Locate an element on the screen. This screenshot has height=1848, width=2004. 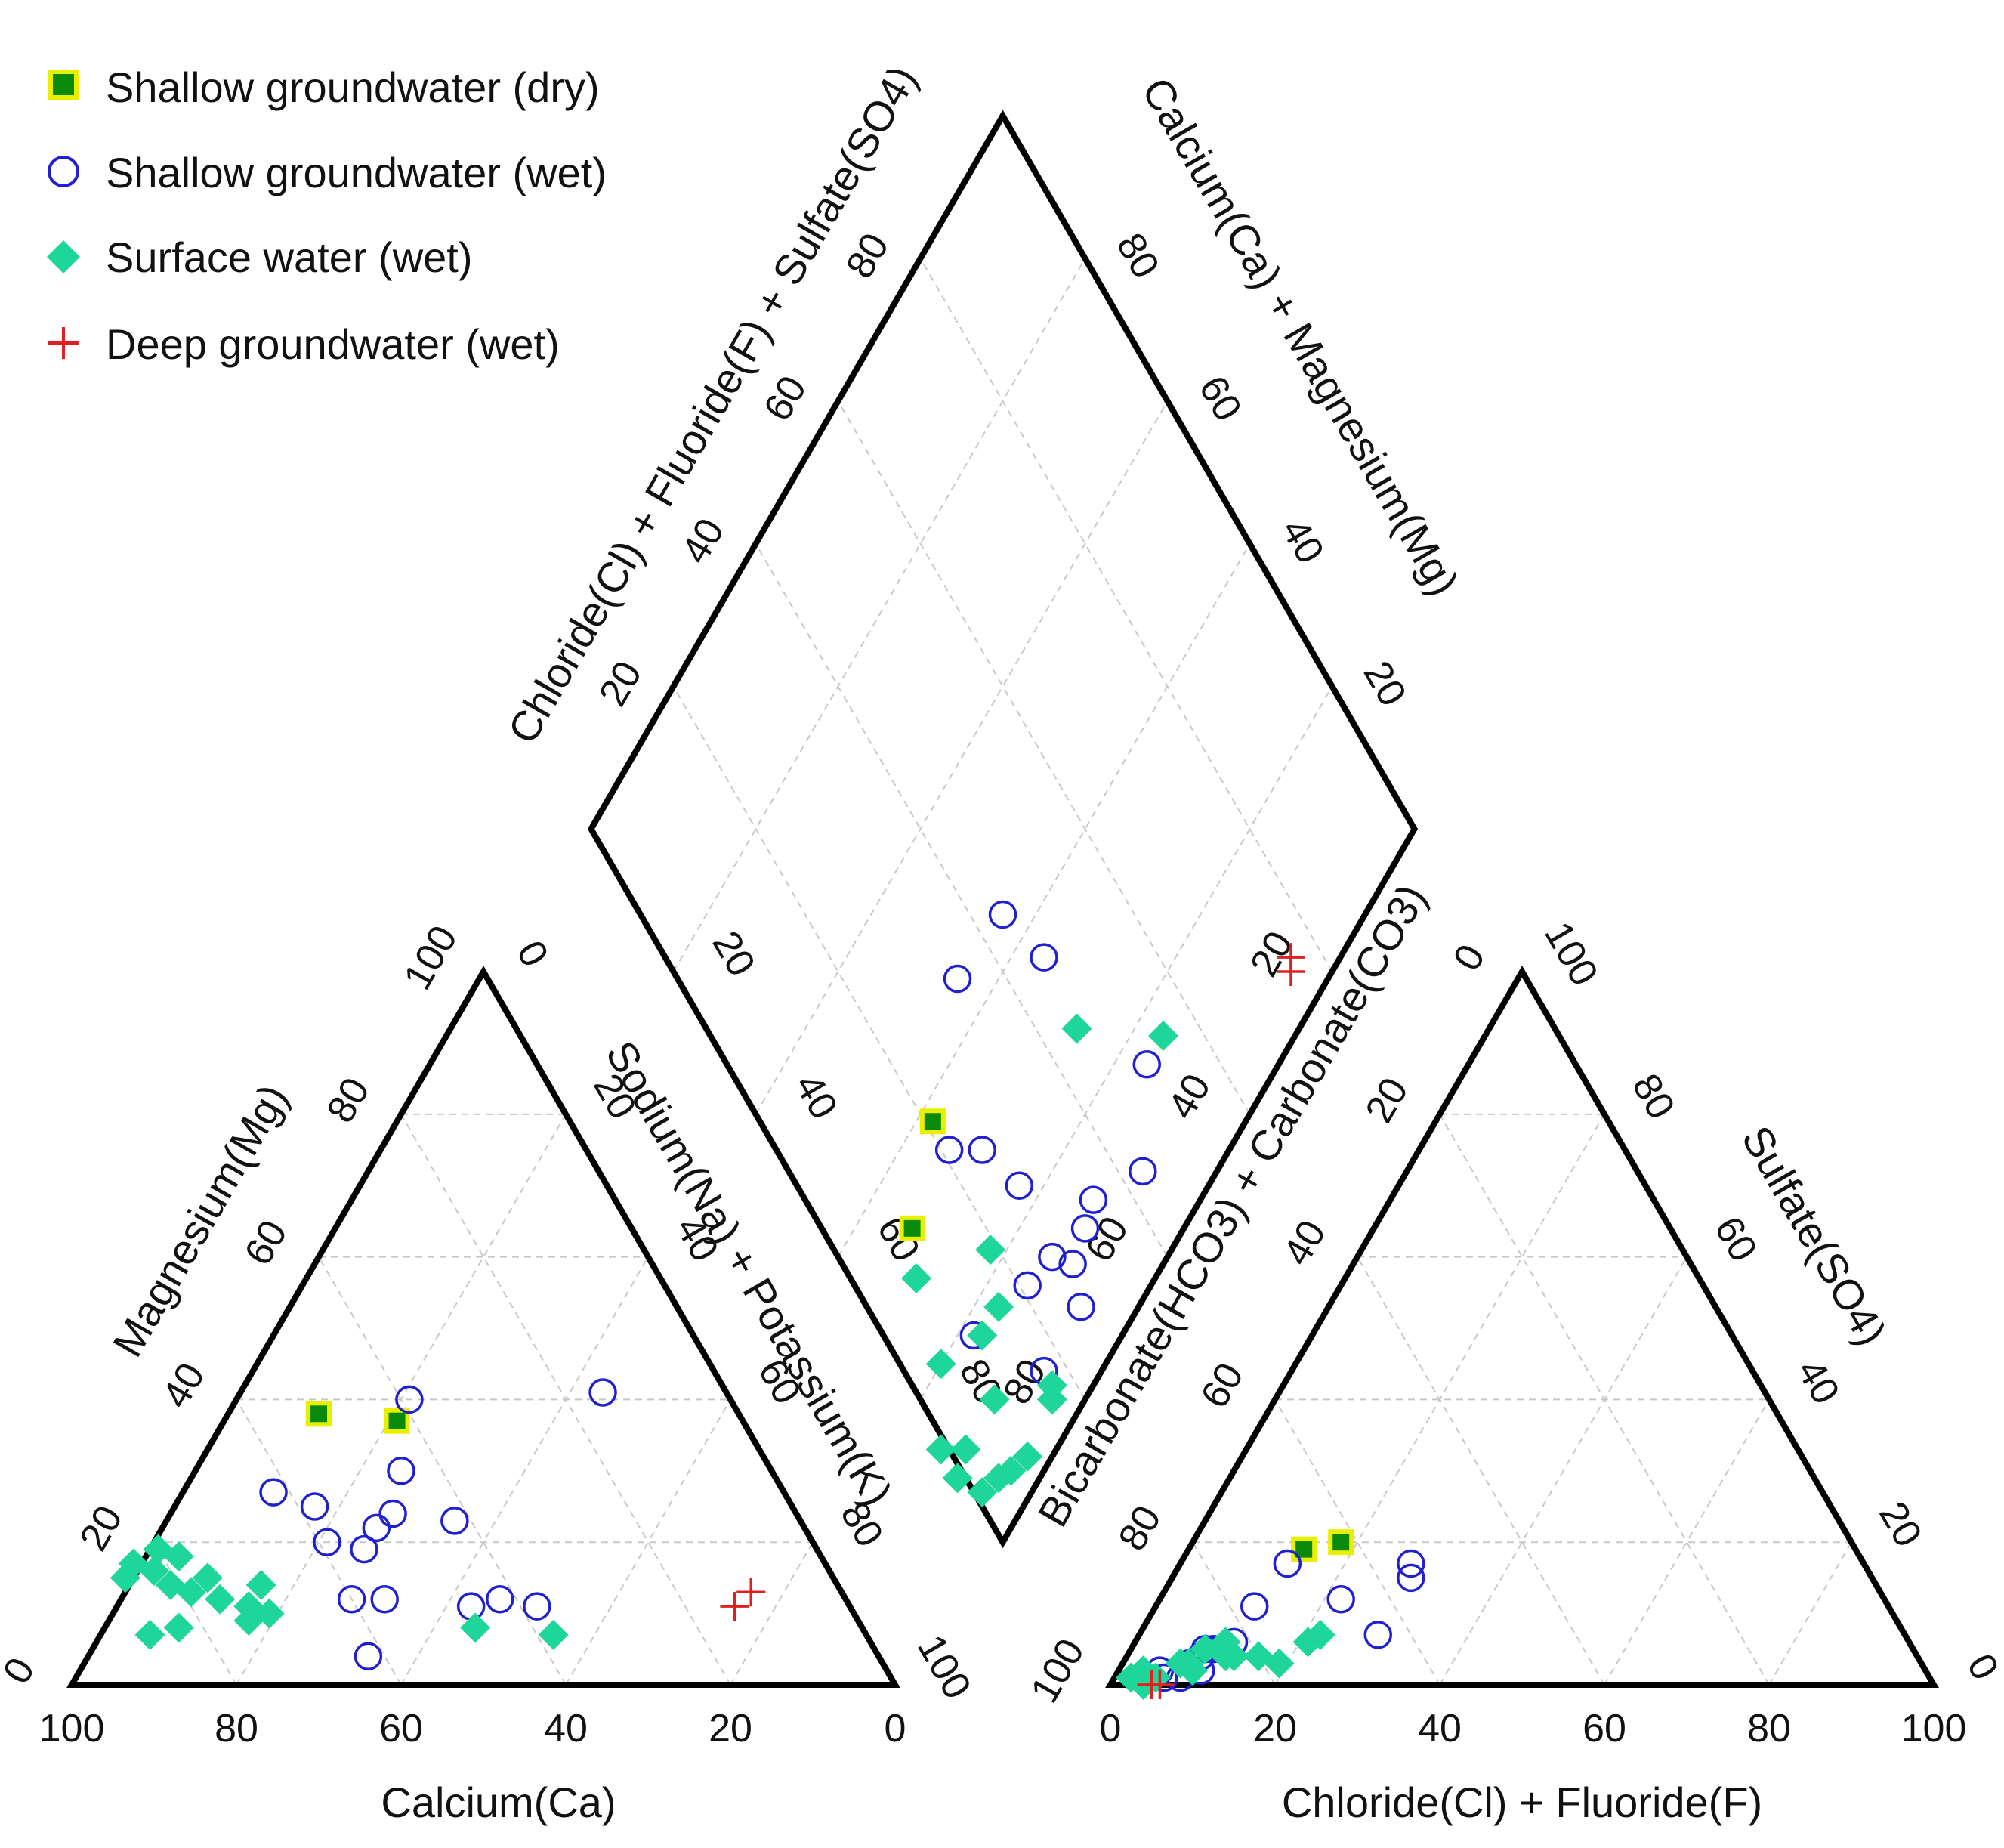
diamond-upper-left-tick: 60 is located at coordinates (785, 399).